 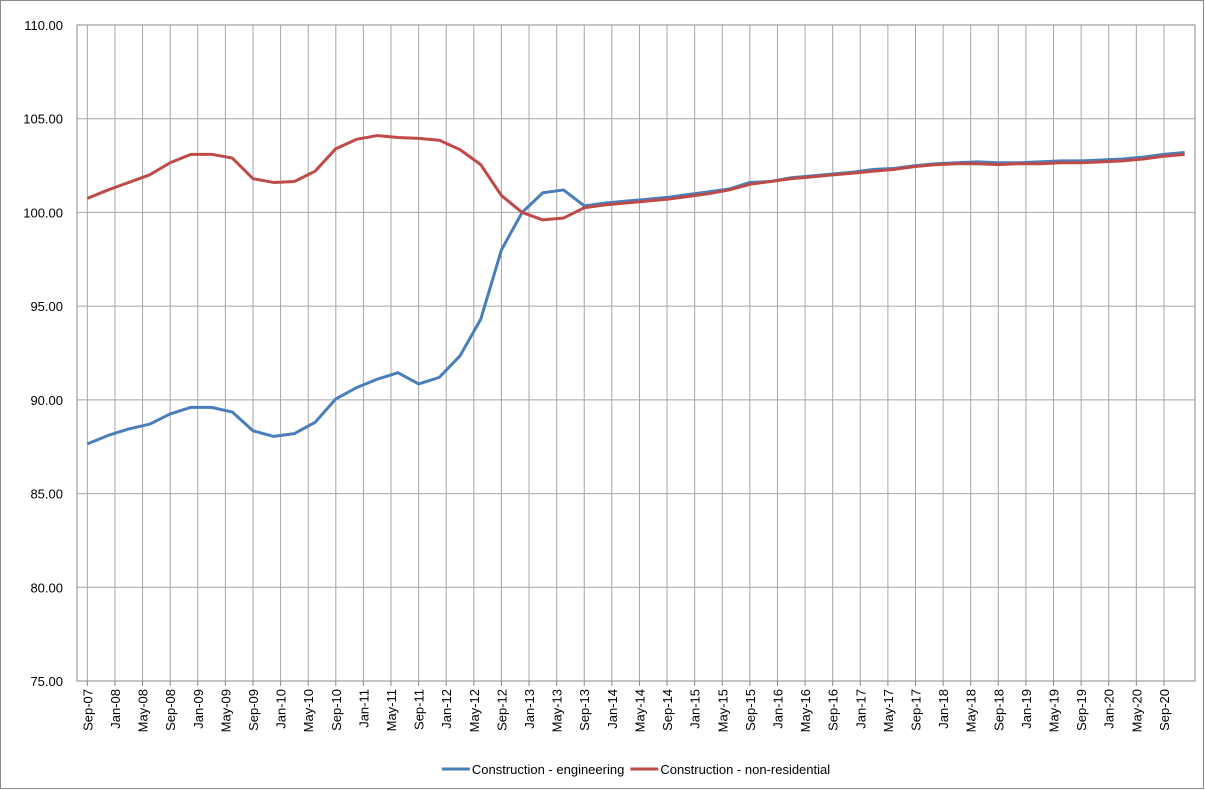 What do you see at coordinates (46, 400) in the screenshot?
I see `y-tick-label: 90.00` at bounding box center [46, 400].